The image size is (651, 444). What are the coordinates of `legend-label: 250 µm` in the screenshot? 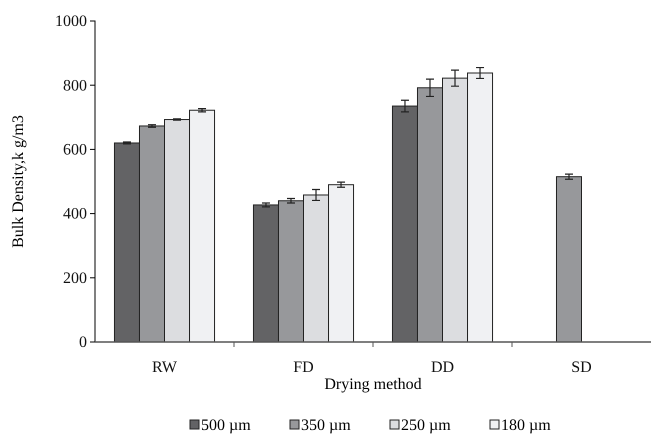 It's located at (426, 425).